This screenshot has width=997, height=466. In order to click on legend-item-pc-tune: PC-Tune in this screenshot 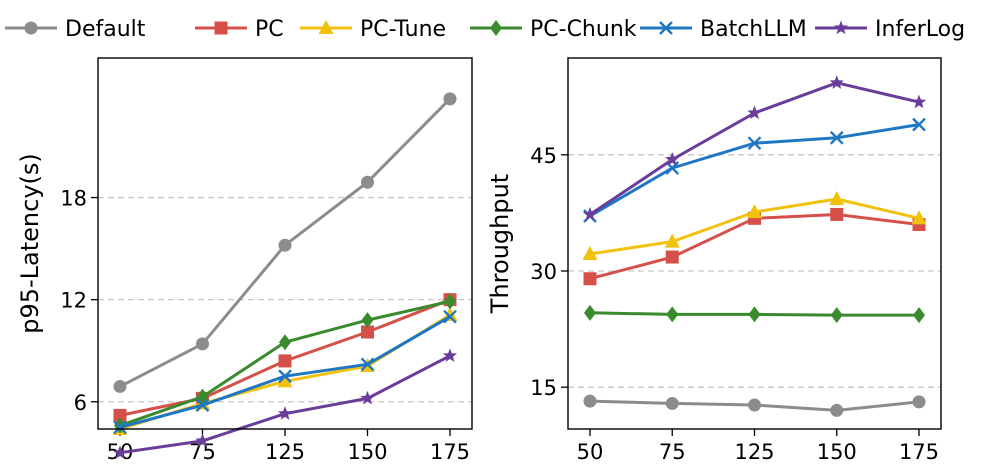, I will do `click(373, 29)`.